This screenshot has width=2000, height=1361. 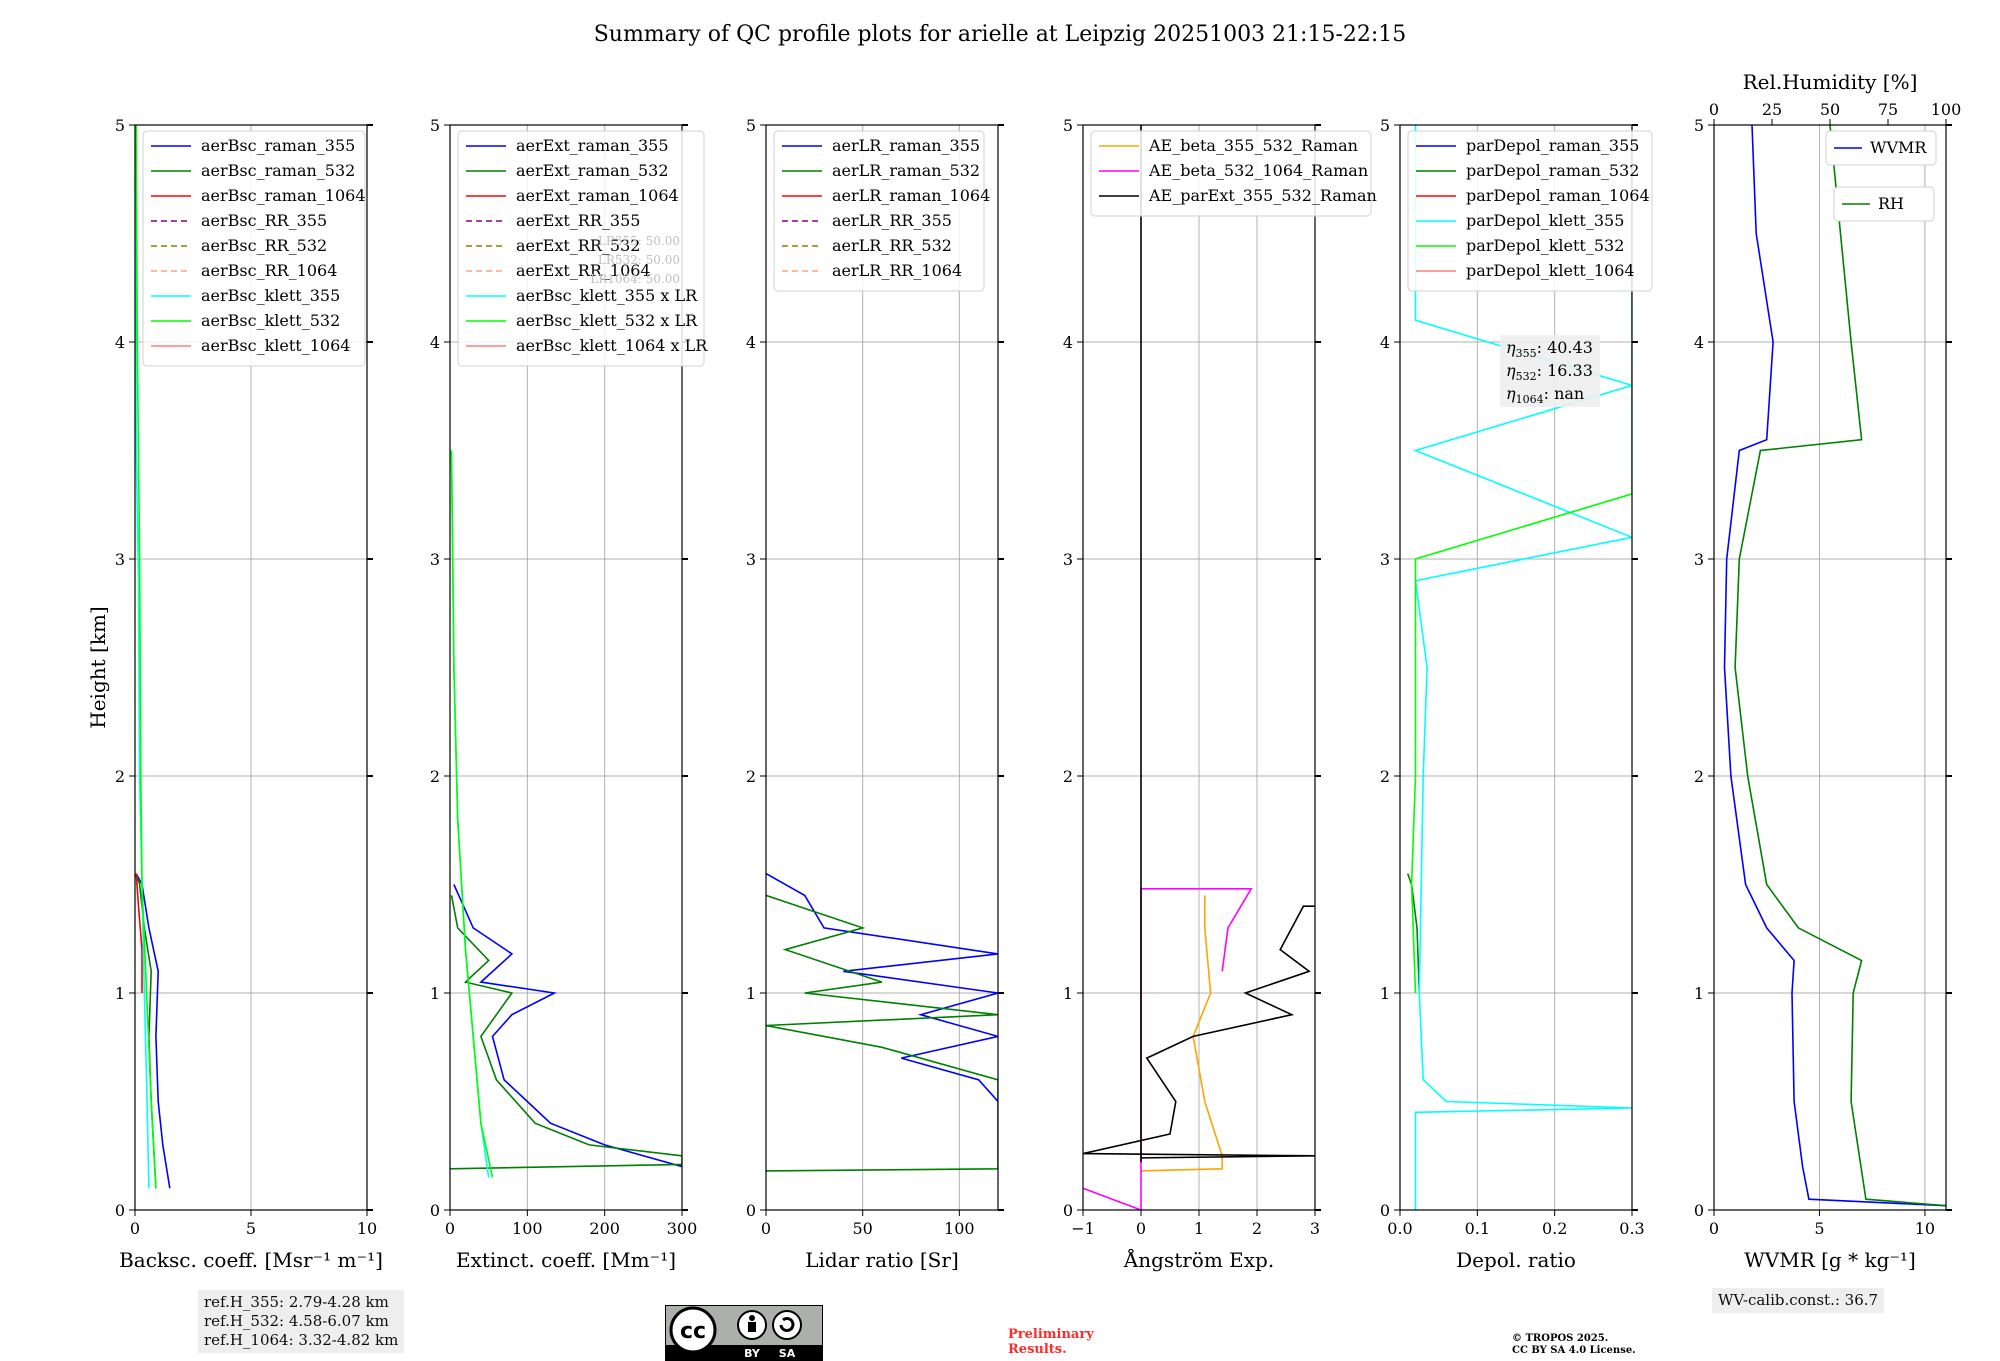 I want to click on legend-entry: aerBsc_klett_355 x LR, so click(x=607, y=295).